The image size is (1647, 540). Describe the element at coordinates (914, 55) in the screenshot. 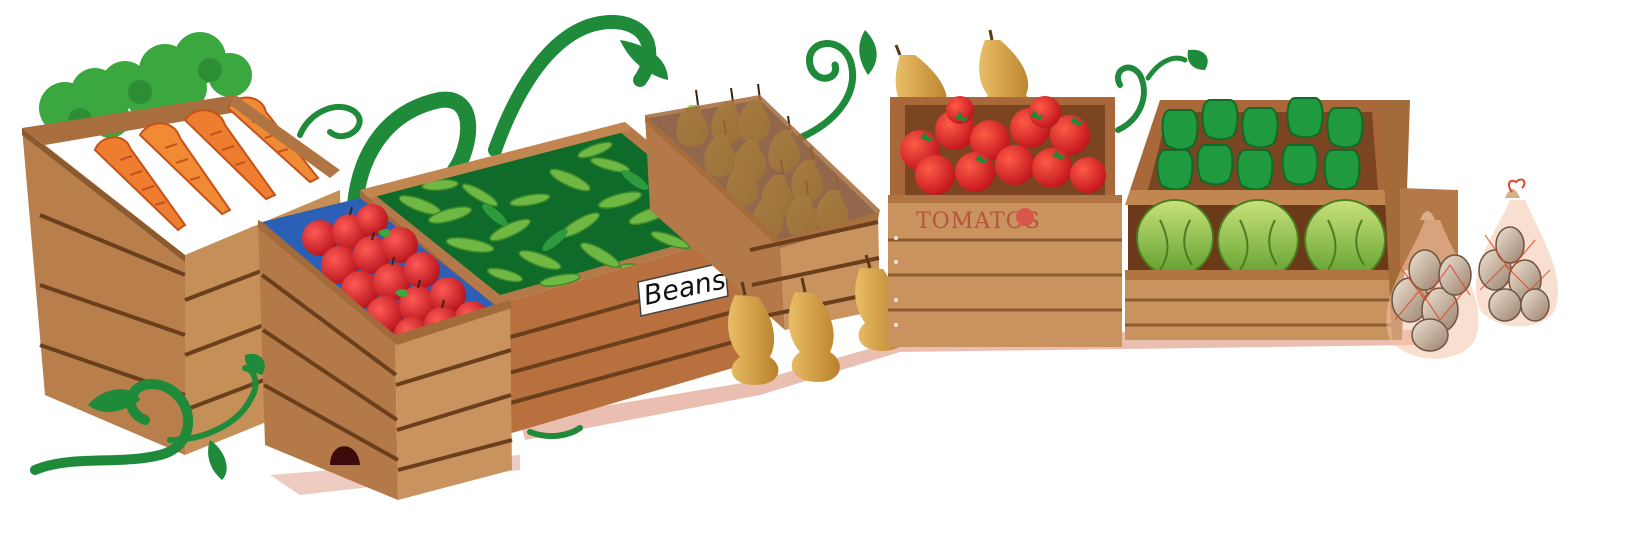

I see `vine-leaves-back` at that location.